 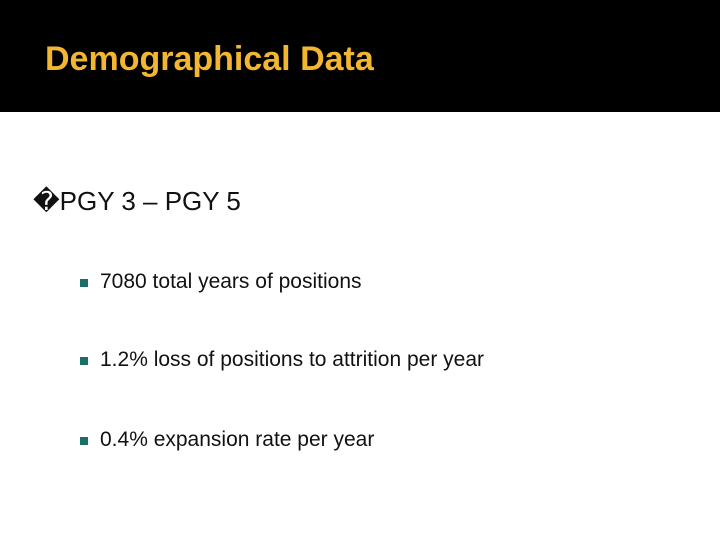 I want to click on sub-bullet: 0.4% expansion rate per year, so click(x=237, y=439).